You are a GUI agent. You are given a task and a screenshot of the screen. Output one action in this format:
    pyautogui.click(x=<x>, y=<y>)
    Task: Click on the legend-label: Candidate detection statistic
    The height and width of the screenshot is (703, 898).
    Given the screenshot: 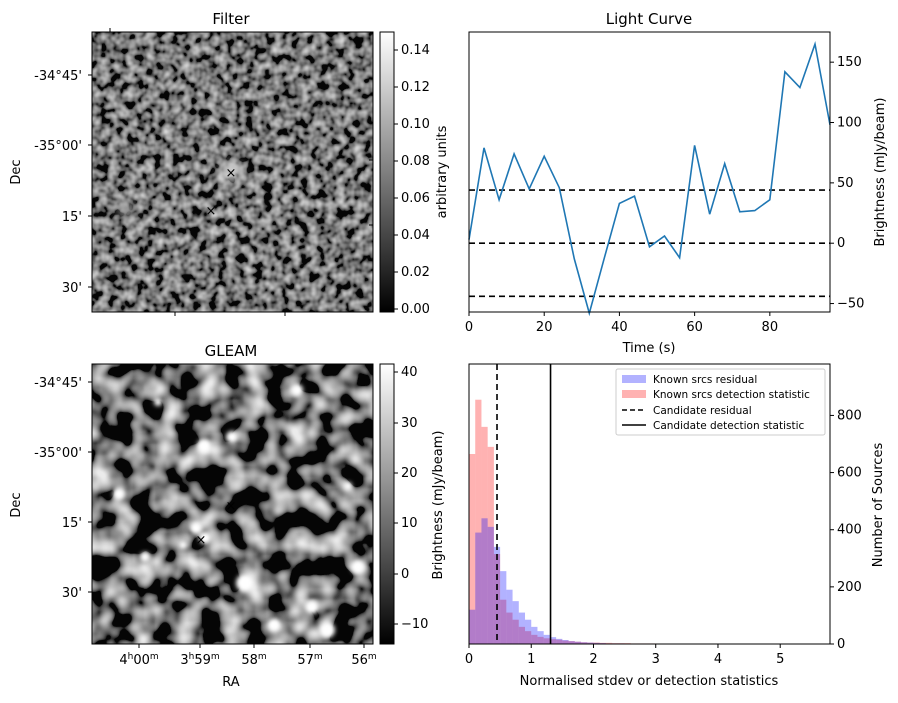 What is the action you would take?
    pyautogui.click(x=729, y=426)
    